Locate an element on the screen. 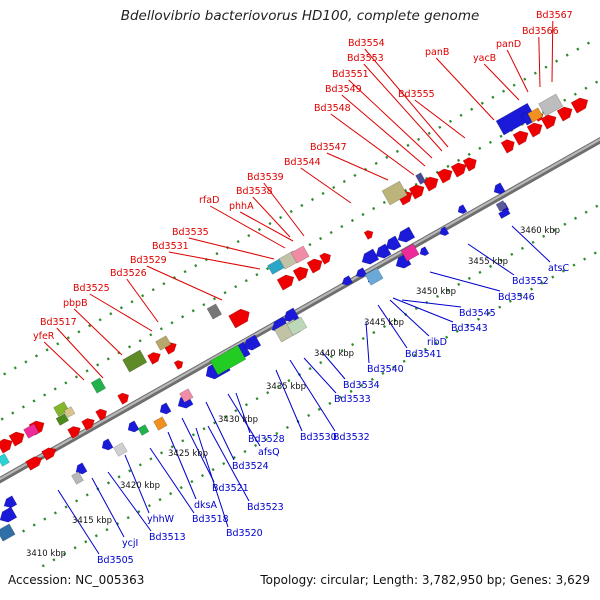 This screenshot has height=600, width=600. top-gene-label: yacB is located at coordinates (484, 58).